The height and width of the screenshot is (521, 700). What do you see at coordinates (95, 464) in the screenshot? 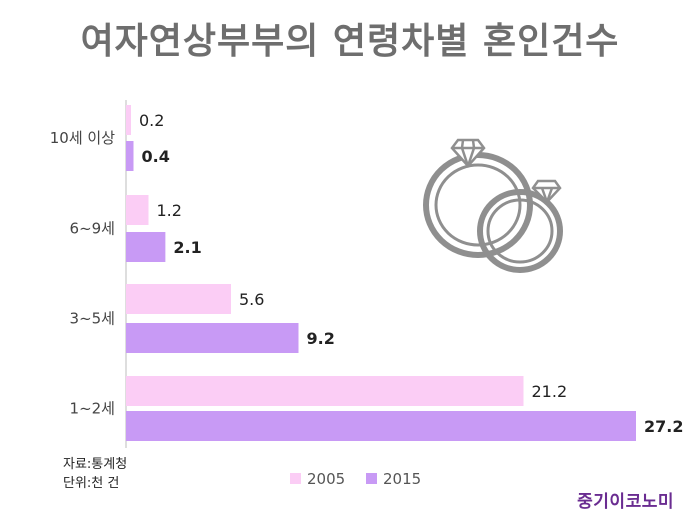
I see `source-label: 자료:통계청` at bounding box center [95, 464].